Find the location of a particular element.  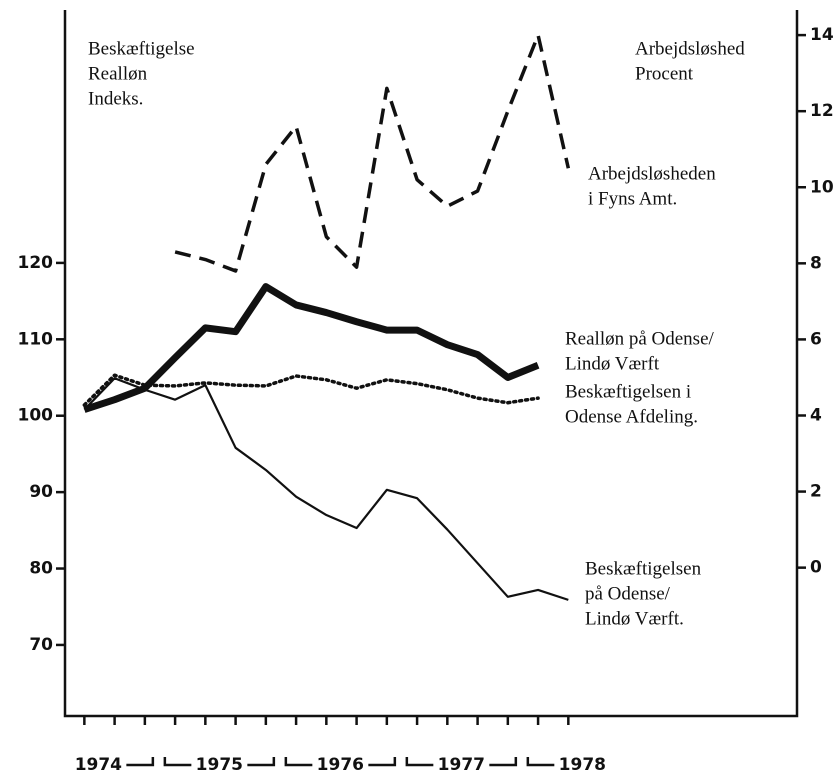

right-axis-label: Procent is located at coordinates (664, 73).